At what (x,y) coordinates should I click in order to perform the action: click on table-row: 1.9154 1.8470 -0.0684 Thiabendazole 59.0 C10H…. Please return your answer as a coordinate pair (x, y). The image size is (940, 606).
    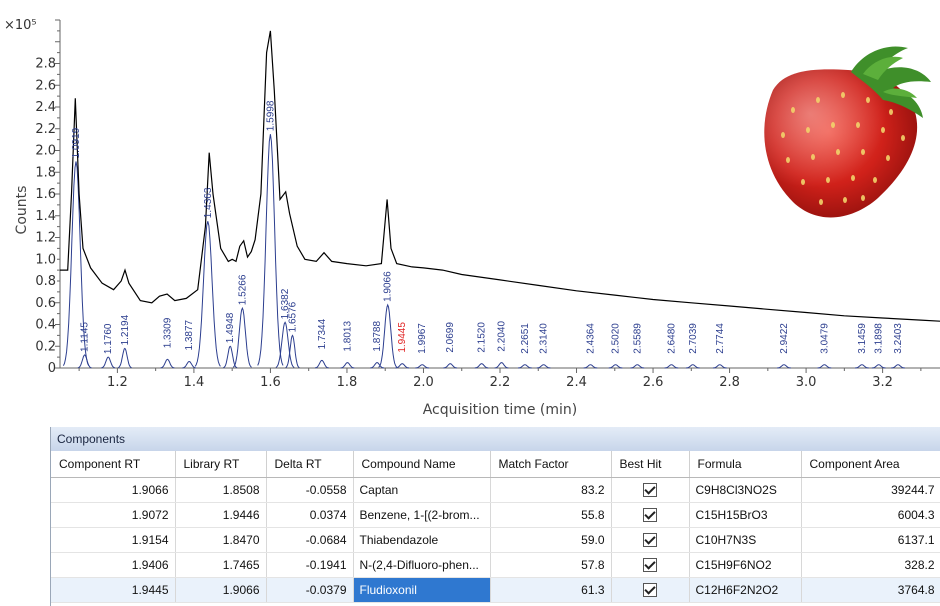
    Looking at the image, I should click on (495, 540).